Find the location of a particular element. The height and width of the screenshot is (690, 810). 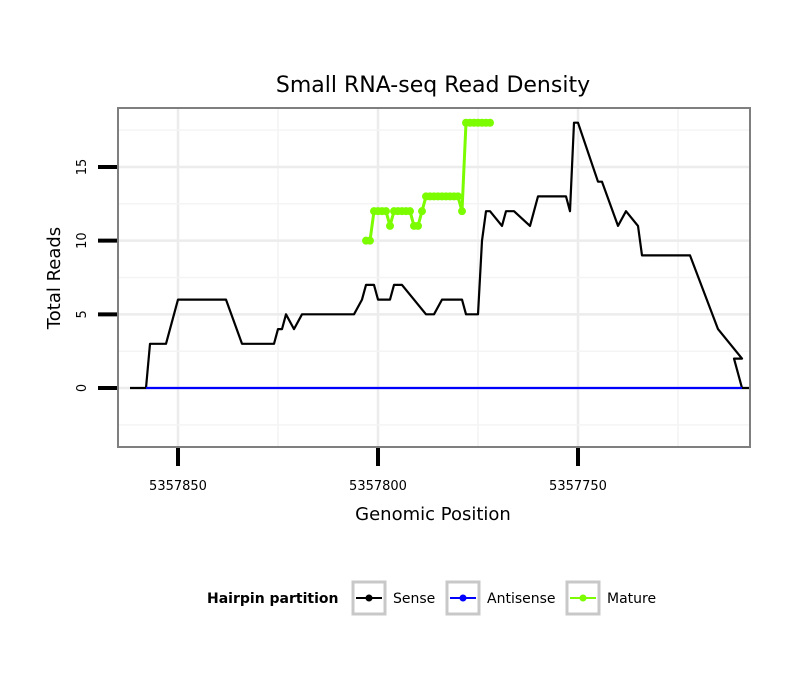

x-tick-label: 5357850 is located at coordinates (178, 486).